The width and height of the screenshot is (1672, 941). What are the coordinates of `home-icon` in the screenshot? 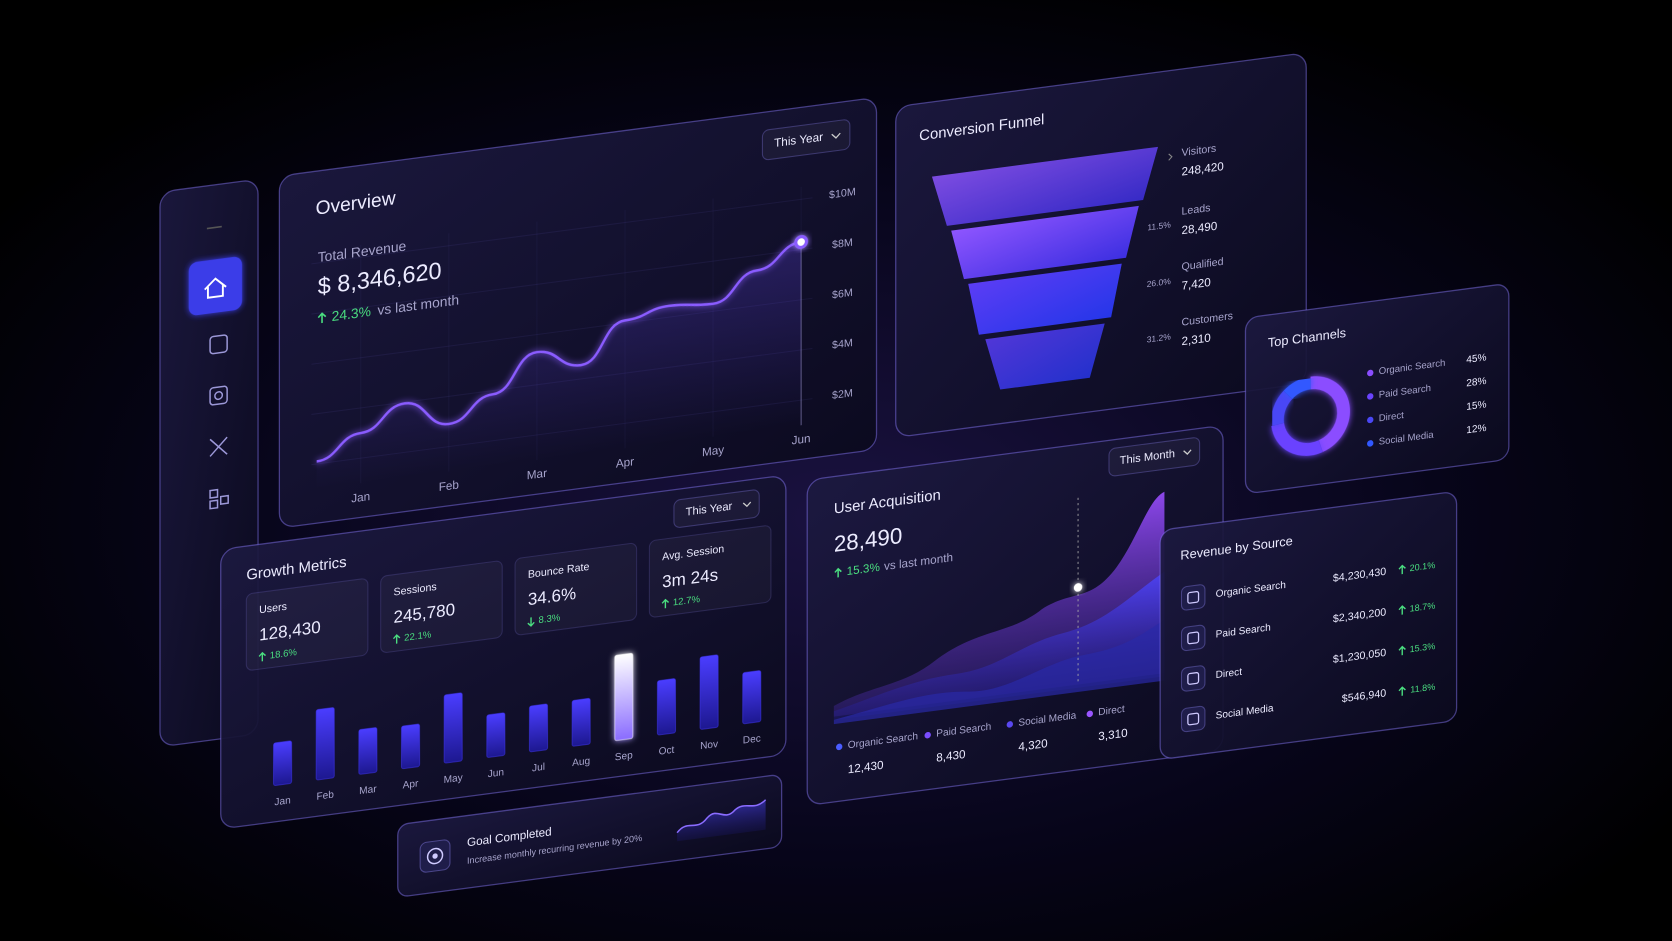 It's located at (215, 288).